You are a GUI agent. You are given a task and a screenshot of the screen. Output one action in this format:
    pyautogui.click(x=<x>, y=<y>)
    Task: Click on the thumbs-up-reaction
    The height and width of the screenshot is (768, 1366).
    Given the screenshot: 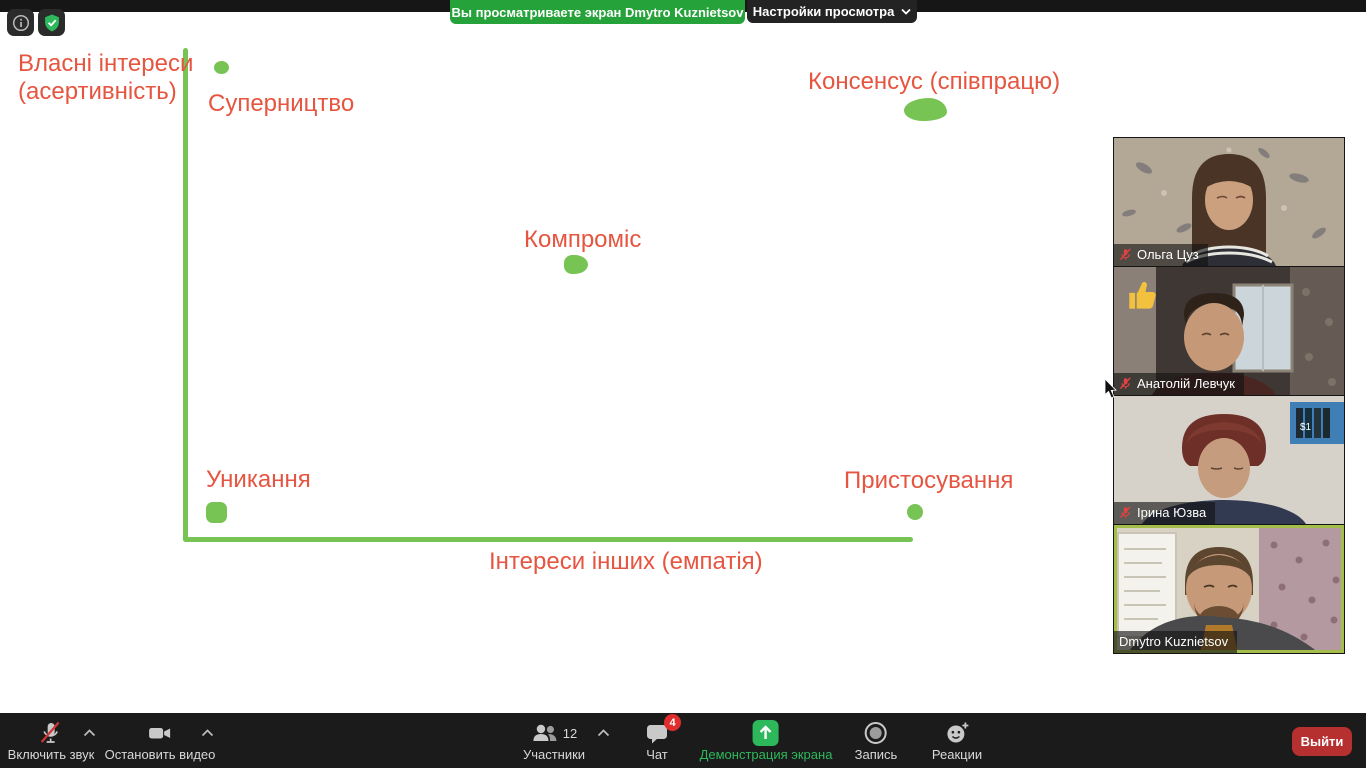 What is the action you would take?
    pyautogui.click(x=1143, y=298)
    